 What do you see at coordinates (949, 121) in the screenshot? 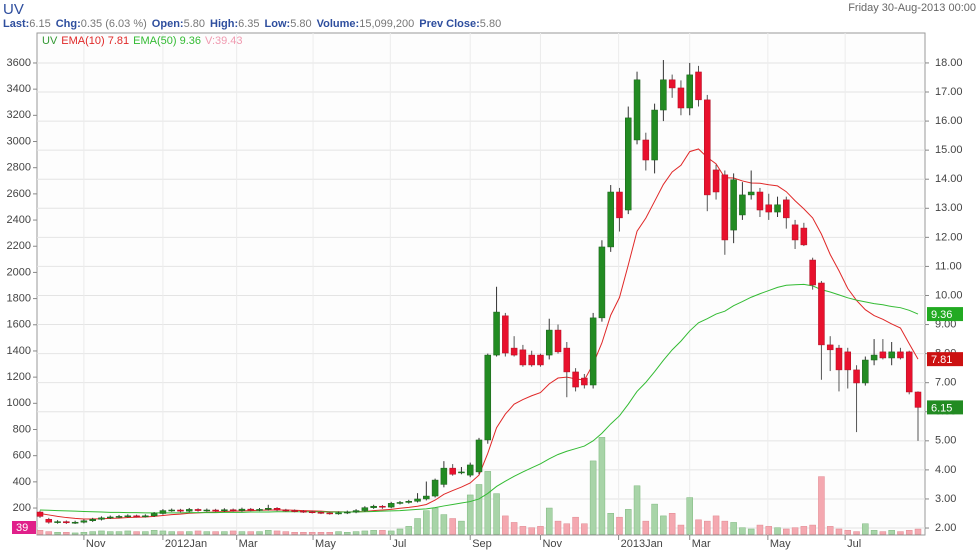
I see `y-tick-label: 16.00` at bounding box center [949, 121].